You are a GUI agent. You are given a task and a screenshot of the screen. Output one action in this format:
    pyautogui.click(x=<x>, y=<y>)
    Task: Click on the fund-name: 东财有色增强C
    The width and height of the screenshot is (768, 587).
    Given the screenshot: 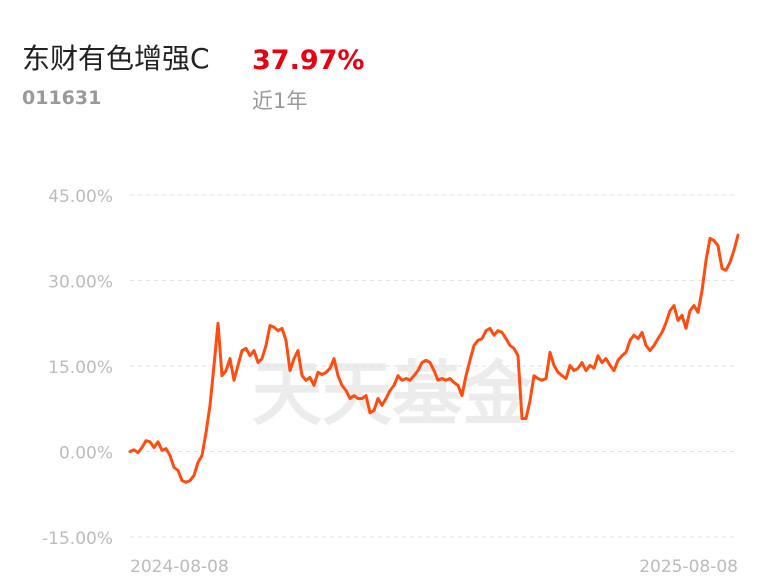 What is the action you would take?
    pyautogui.click(x=116, y=58)
    